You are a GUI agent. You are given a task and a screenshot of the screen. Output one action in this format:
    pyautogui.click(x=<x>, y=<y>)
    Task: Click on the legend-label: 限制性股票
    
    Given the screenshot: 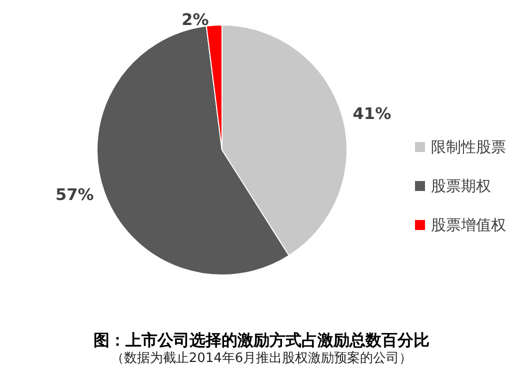 What is the action you would take?
    pyautogui.click(x=468, y=147)
    